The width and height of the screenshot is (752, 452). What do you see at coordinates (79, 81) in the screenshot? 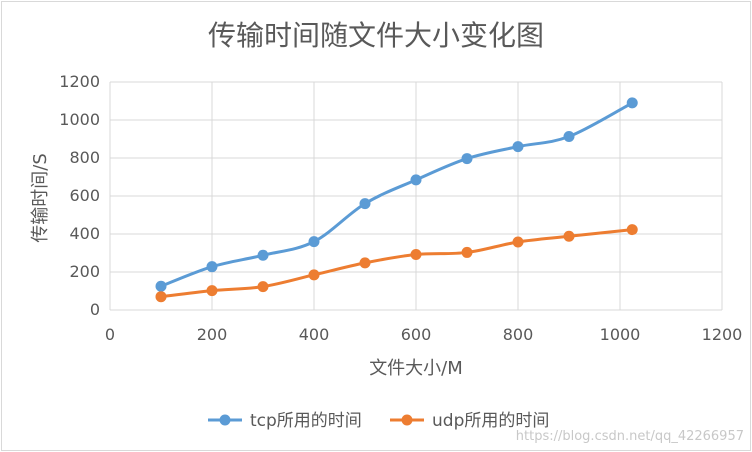
I see `y-tick-1200: 1200` at bounding box center [79, 81].